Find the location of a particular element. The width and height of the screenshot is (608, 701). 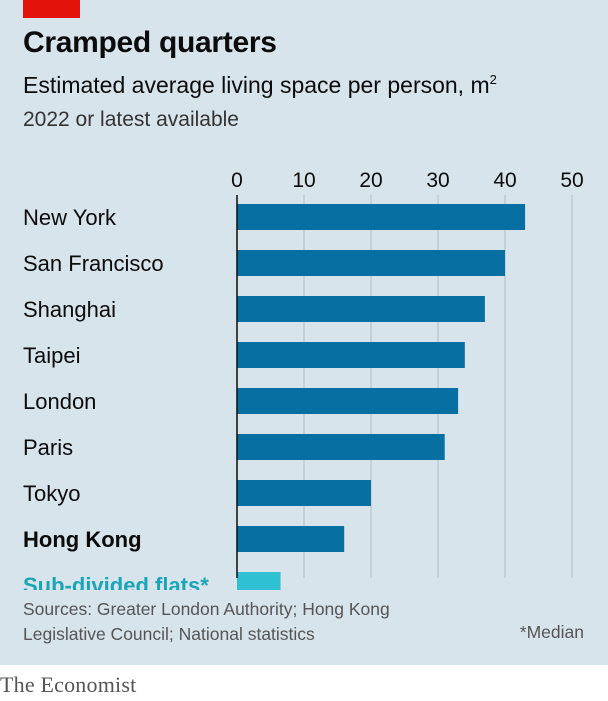

subtitle-superscript: 2 is located at coordinates (493, 79).